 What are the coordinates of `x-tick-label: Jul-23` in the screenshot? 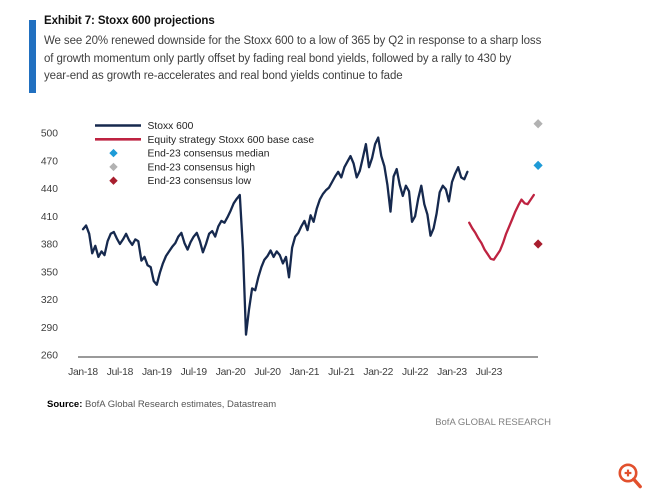 It's located at (489, 372).